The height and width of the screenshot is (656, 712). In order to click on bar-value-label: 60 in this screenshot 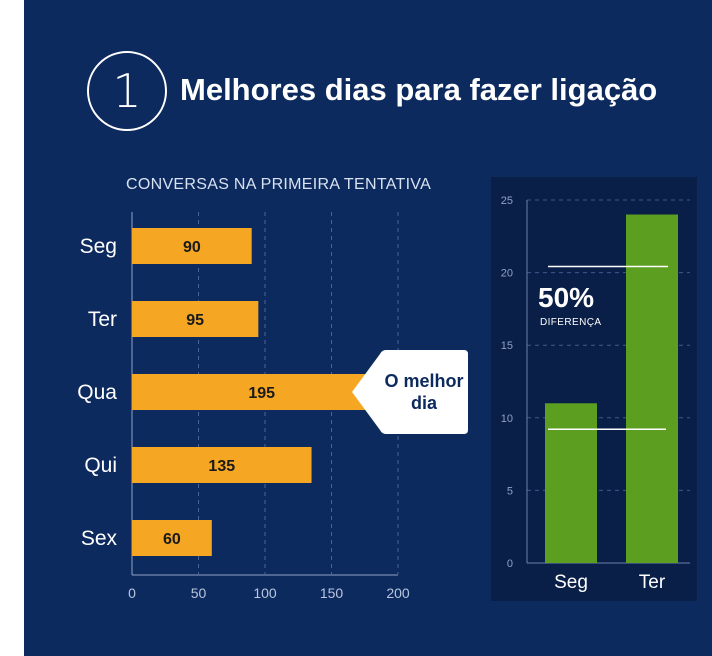, I will do `click(172, 539)`.